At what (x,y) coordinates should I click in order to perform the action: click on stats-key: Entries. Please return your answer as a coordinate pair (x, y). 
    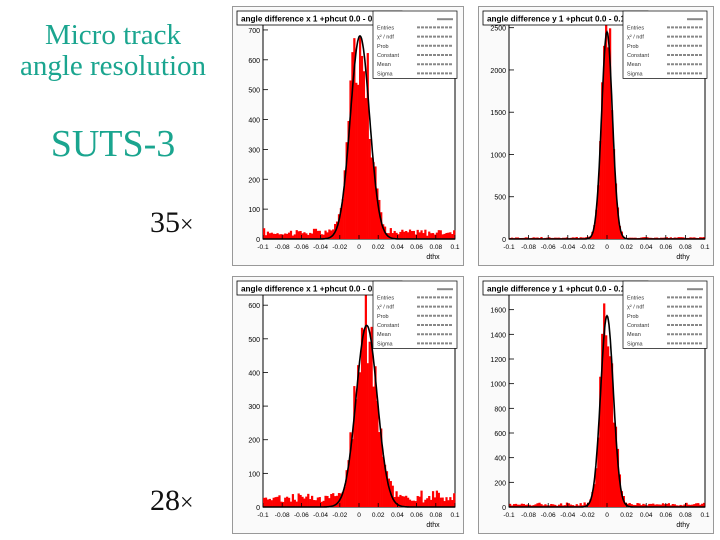
    Looking at the image, I should click on (635, 28).